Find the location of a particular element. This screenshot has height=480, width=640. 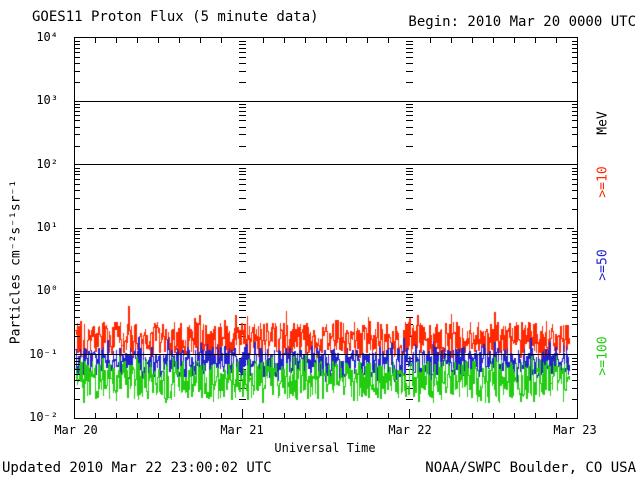

h-gridline-1e3 is located at coordinates (326, 101).